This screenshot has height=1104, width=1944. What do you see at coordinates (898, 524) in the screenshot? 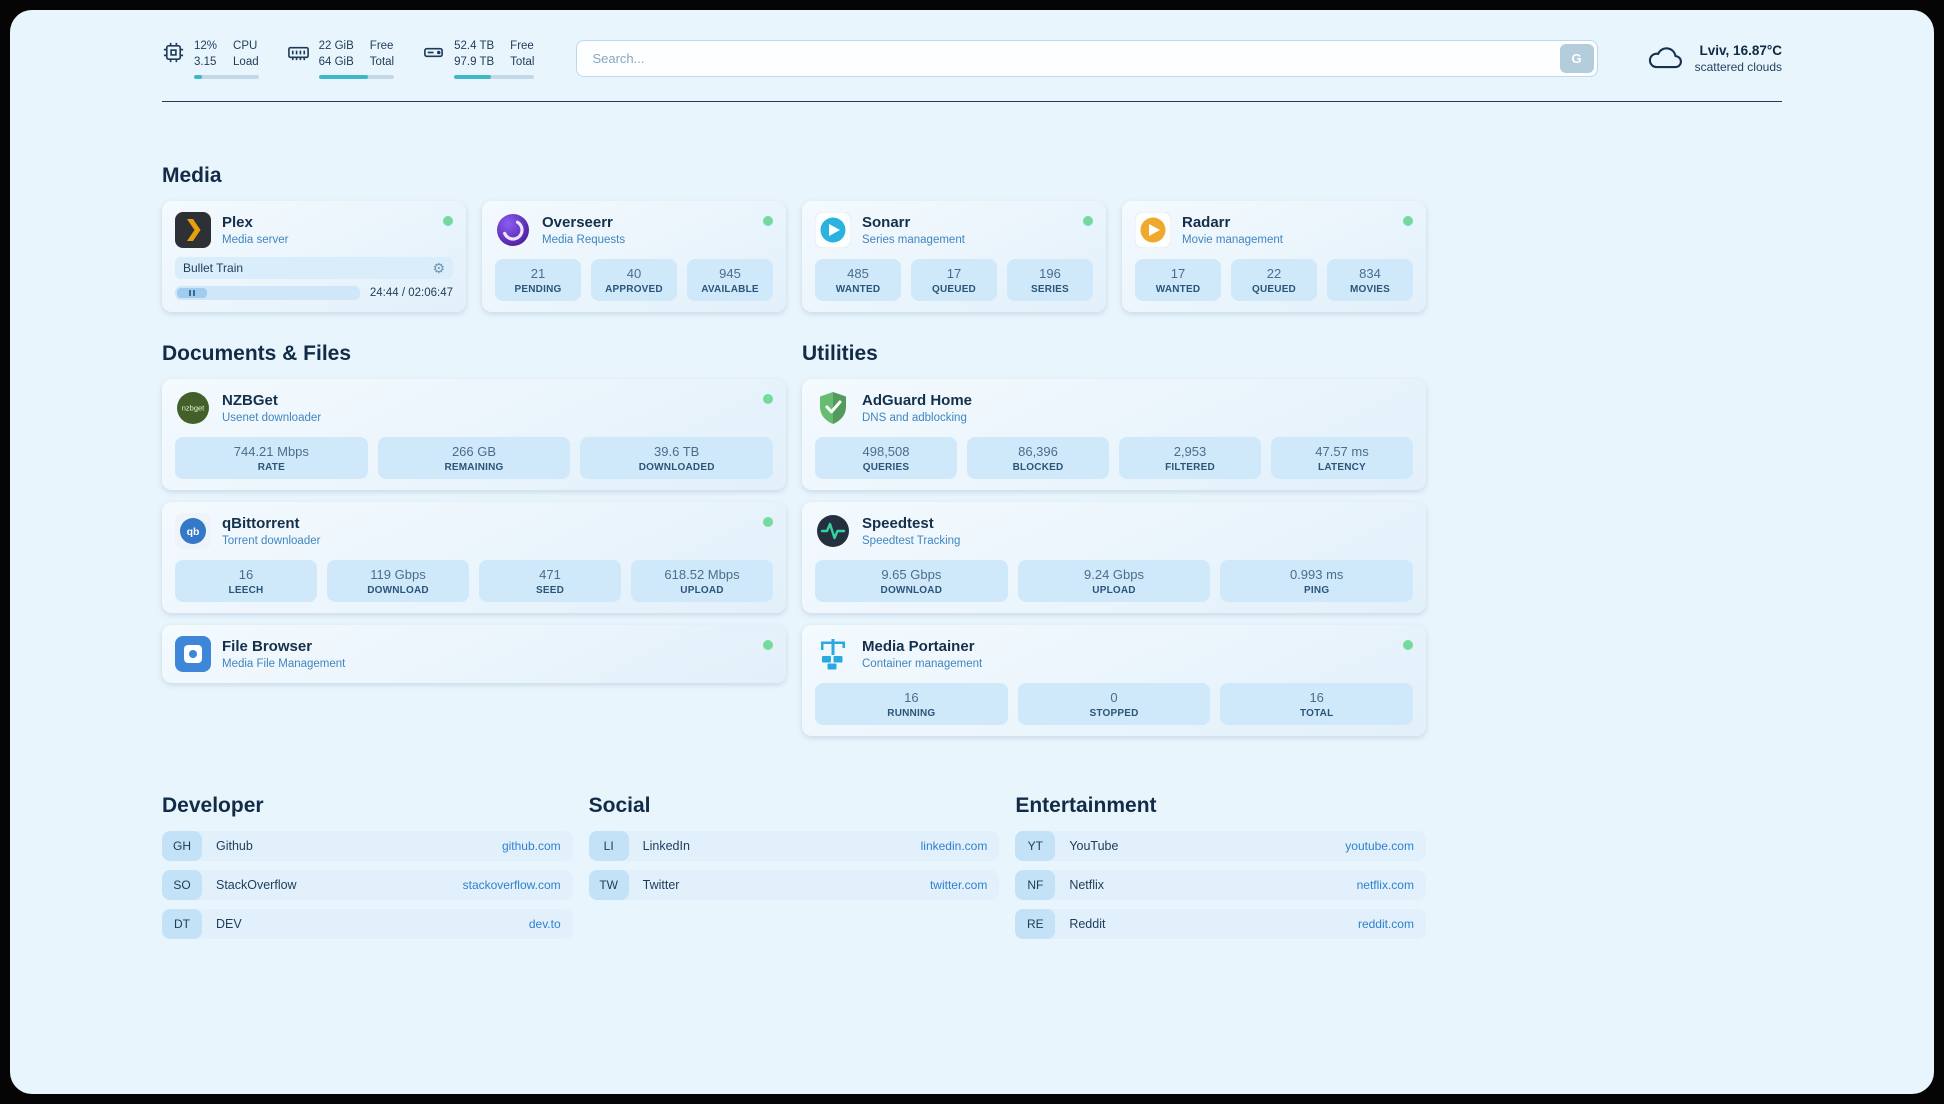
I see `service-name: Speedtest` at bounding box center [898, 524].